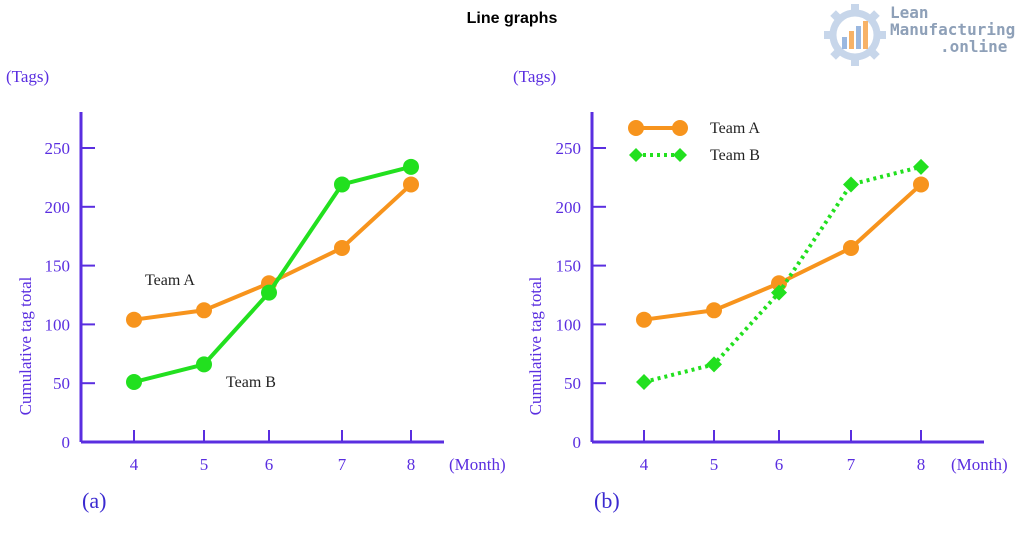 The width and height of the screenshot is (1024, 541). What do you see at coordinates (607, 500) in the screenshot?
I see `panel-label: (b)` at bounding box center [607, 500].